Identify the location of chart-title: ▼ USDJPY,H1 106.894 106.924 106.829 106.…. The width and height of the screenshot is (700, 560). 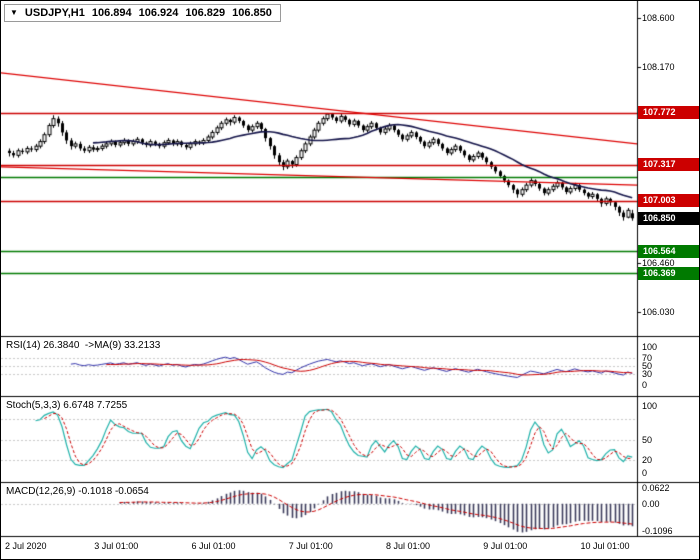
(142, 13).